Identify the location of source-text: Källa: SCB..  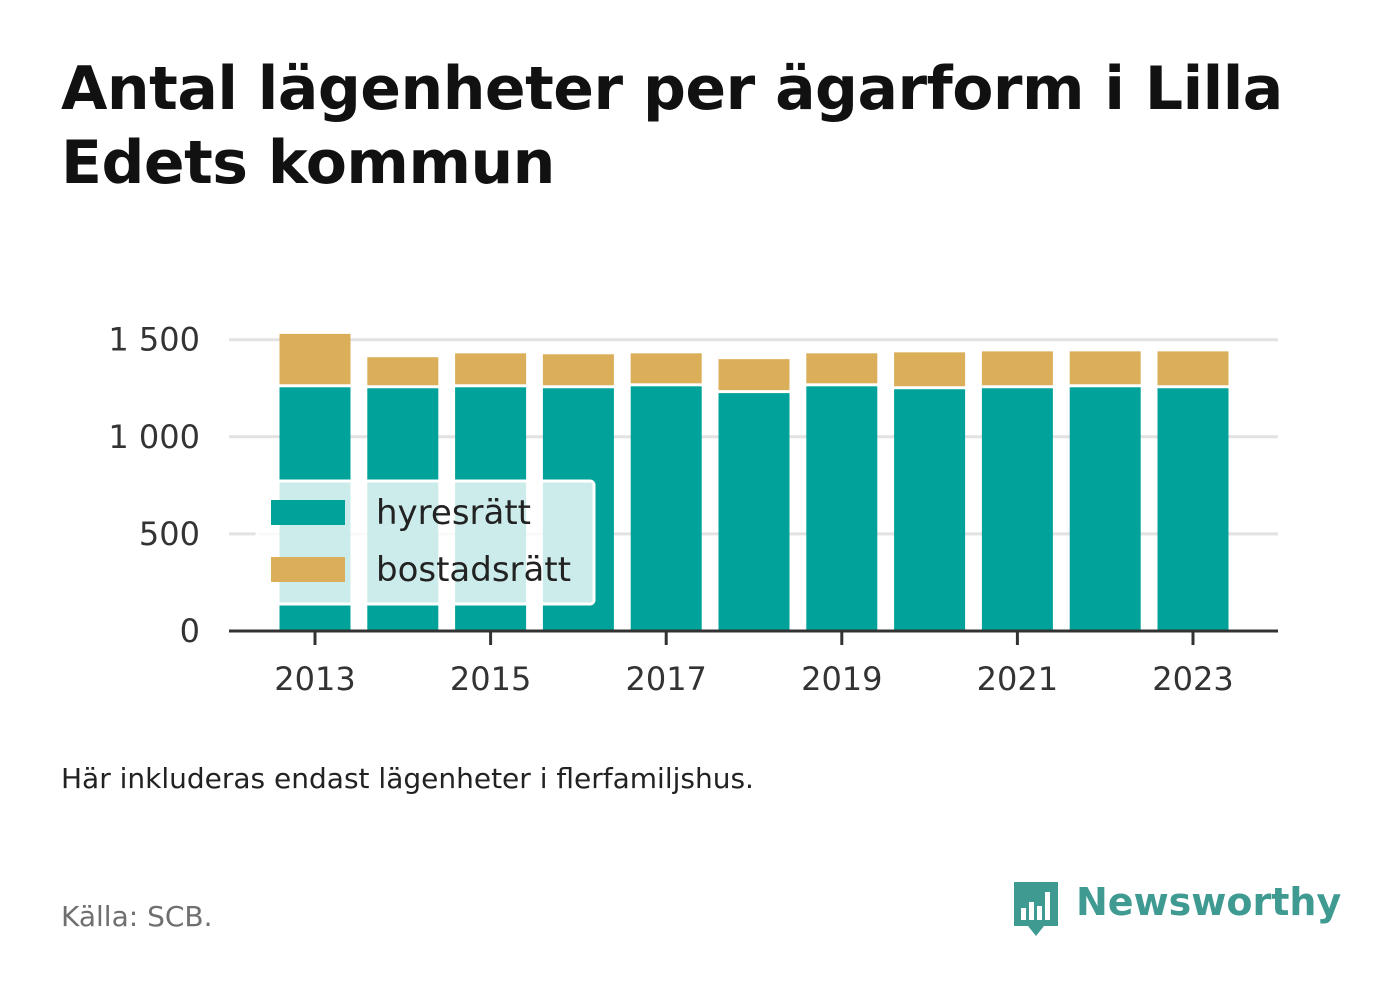
(137, 916).